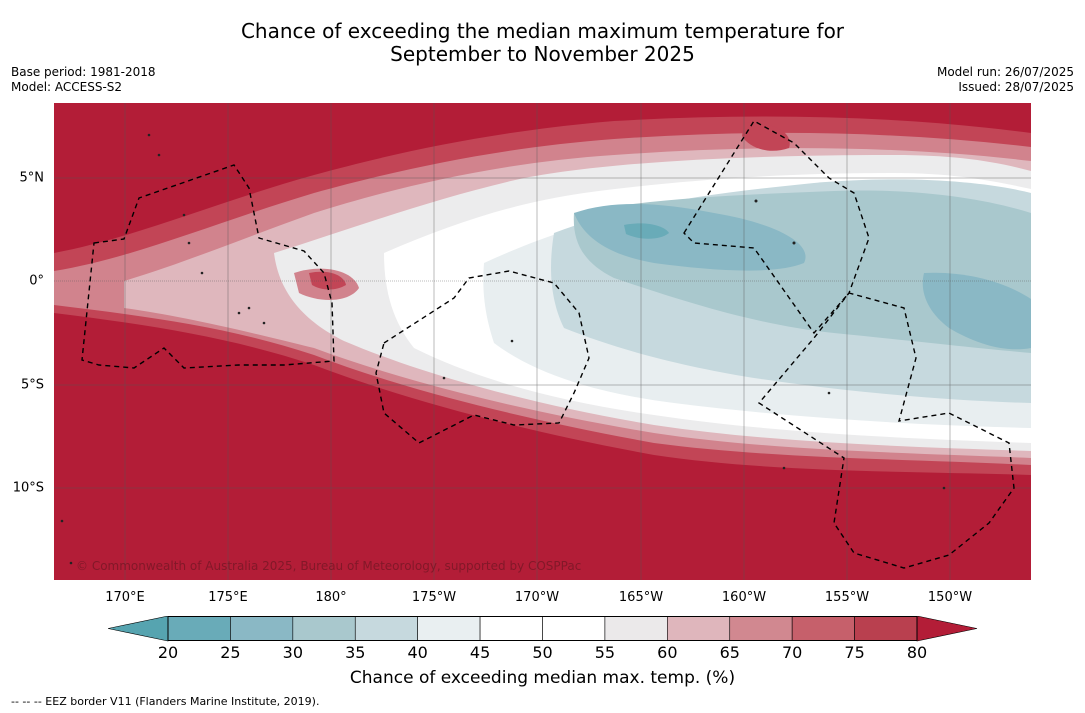  I want to click on colorbar-tick-label: 20, so click(168, 652).